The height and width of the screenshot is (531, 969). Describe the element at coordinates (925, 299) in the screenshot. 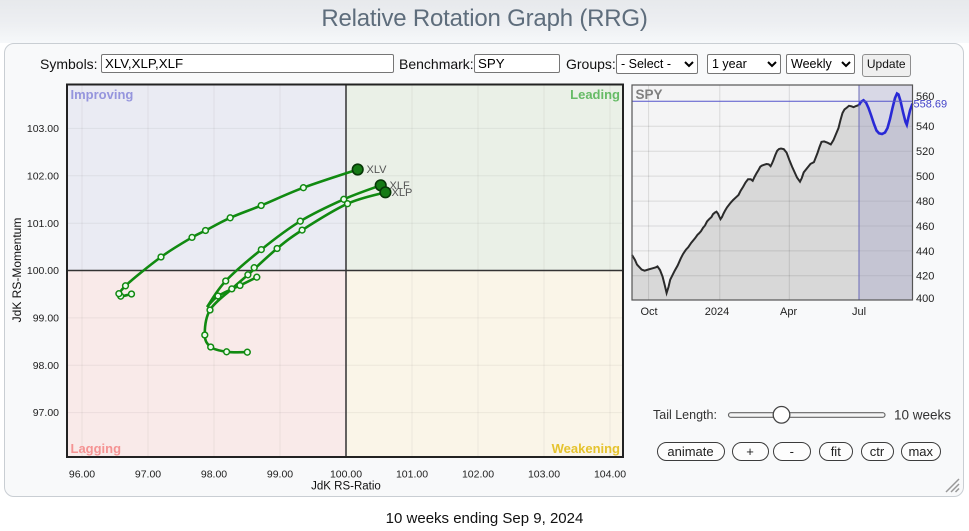

I see `svg-text: 400` at that location.